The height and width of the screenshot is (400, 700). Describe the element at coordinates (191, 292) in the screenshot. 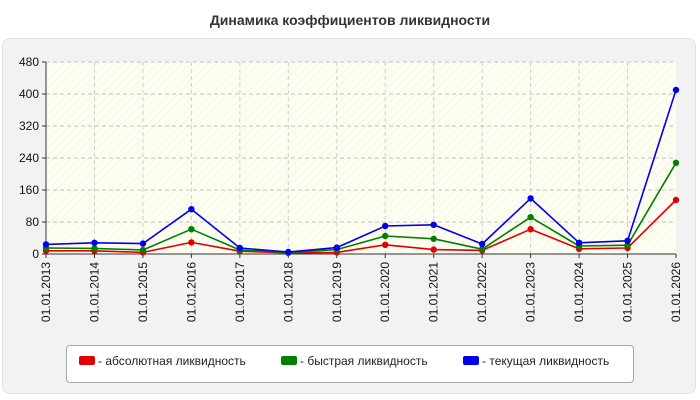

I see `x-tick-label: 01.01.2016` at that location.